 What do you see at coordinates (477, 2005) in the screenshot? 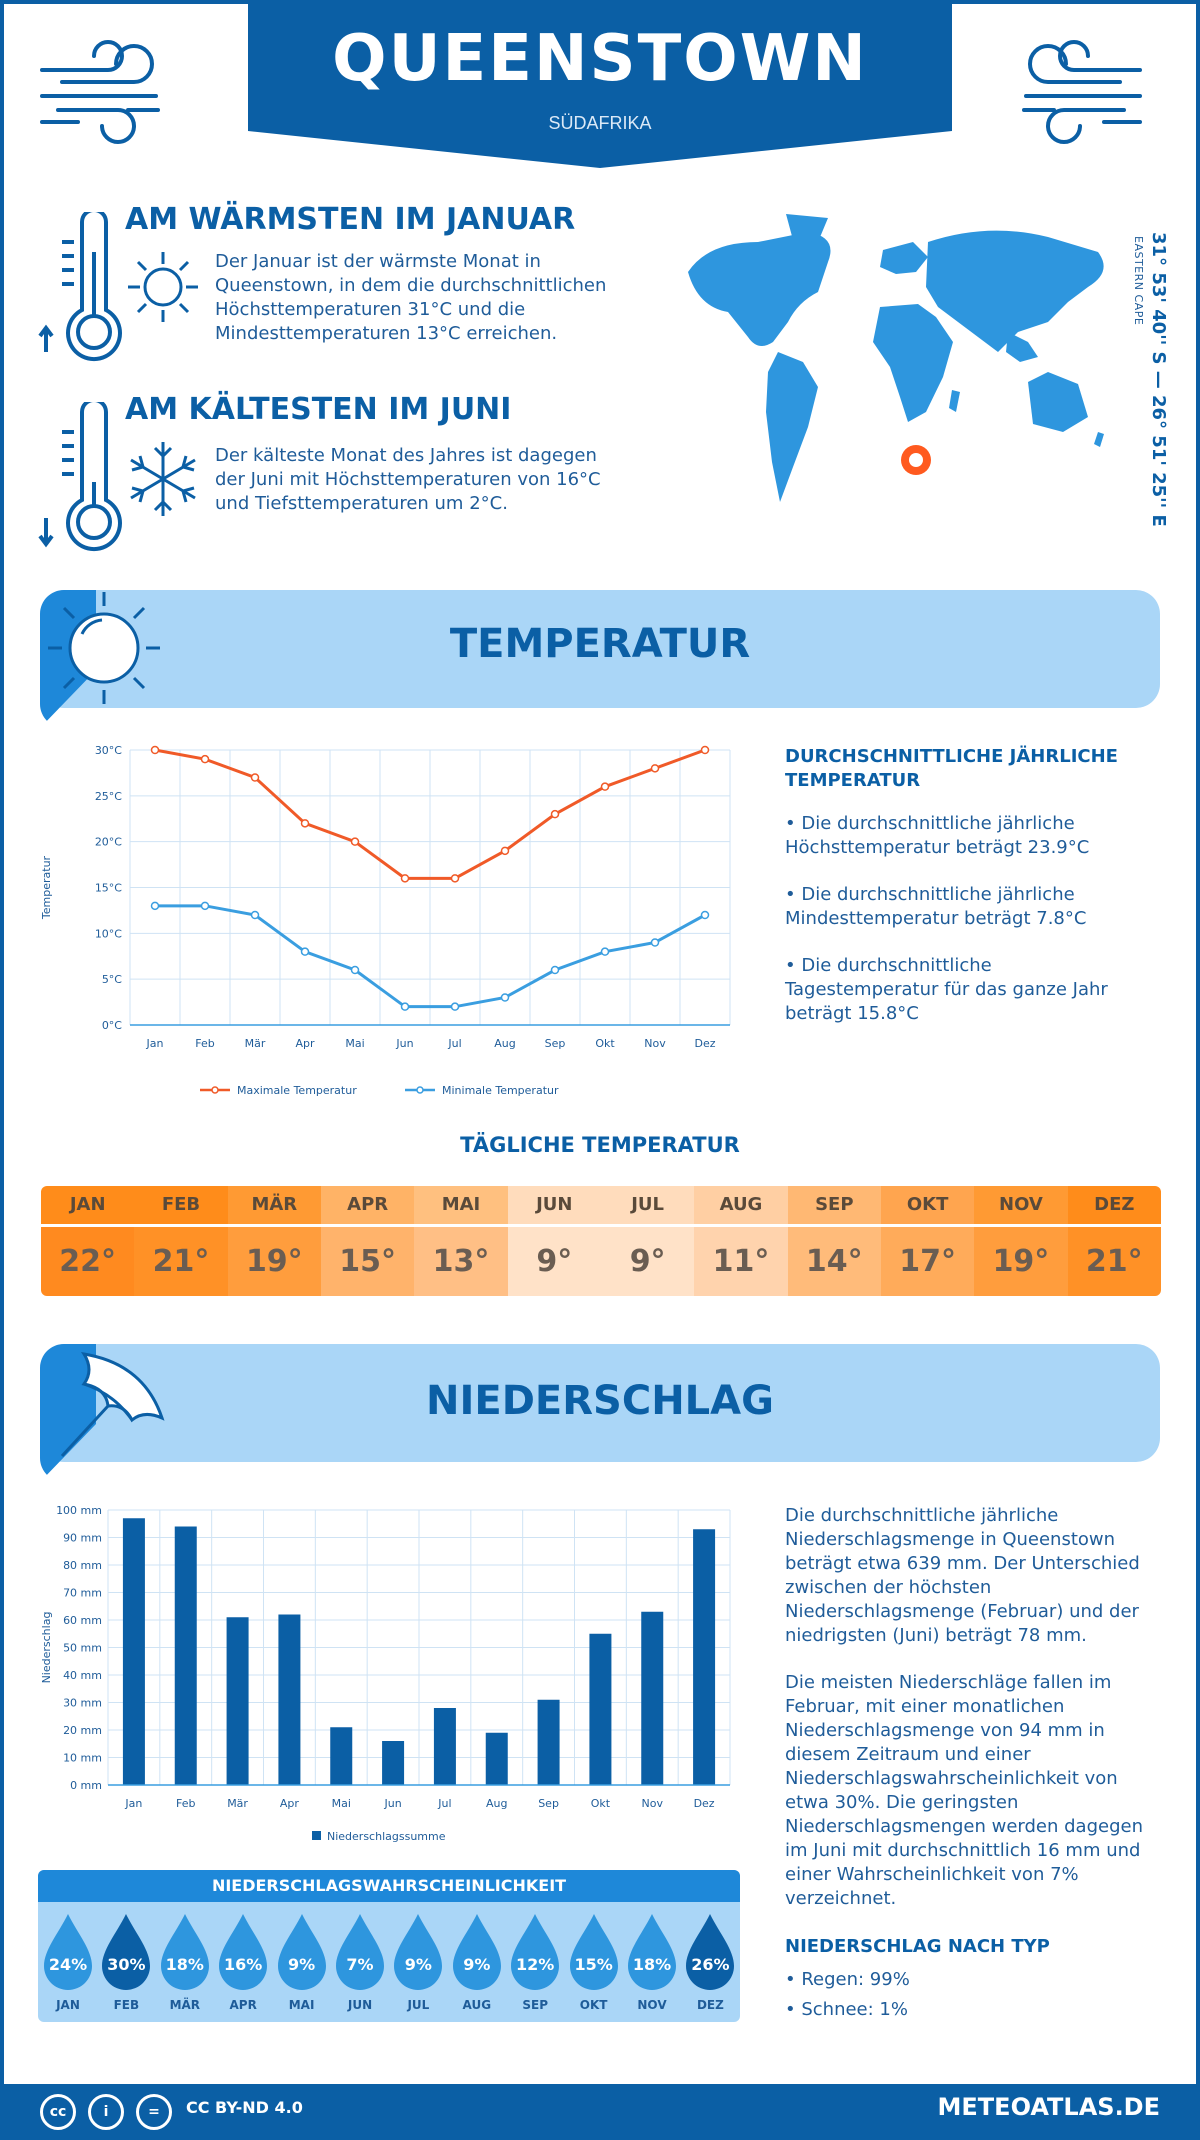
I see `probability-month: AUG` at bounding box center [477, 2005].